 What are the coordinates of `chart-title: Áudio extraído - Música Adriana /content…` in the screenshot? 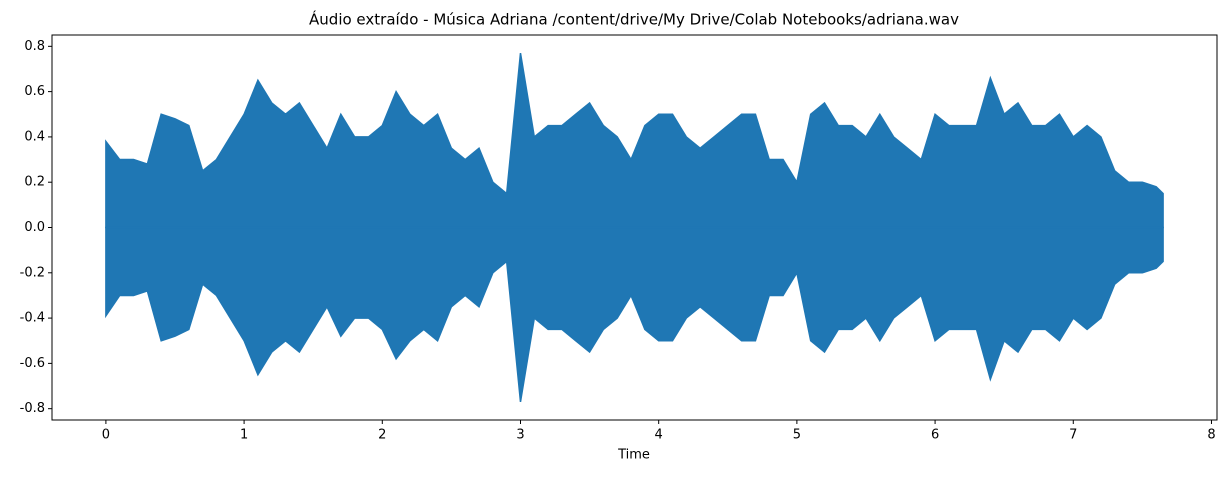 It's located at (634, 19).